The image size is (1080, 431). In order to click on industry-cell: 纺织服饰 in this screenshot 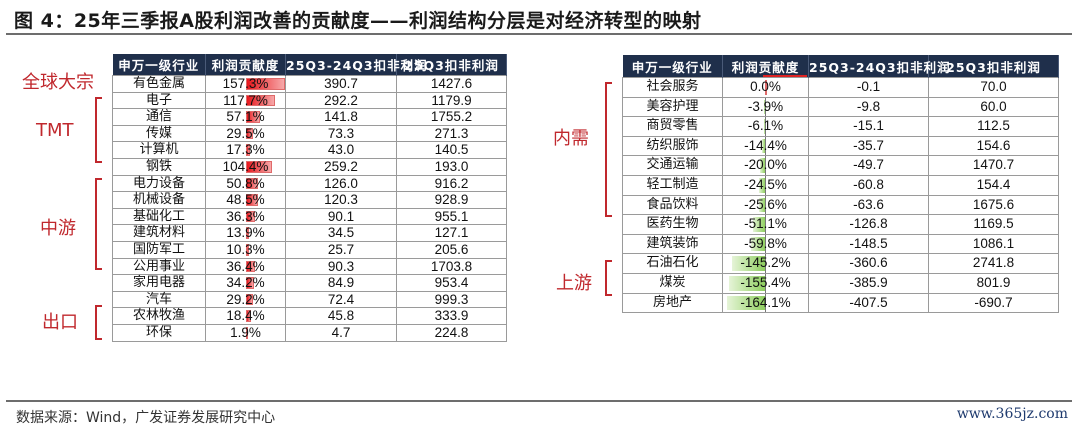, I will do `click(672, 146)`.